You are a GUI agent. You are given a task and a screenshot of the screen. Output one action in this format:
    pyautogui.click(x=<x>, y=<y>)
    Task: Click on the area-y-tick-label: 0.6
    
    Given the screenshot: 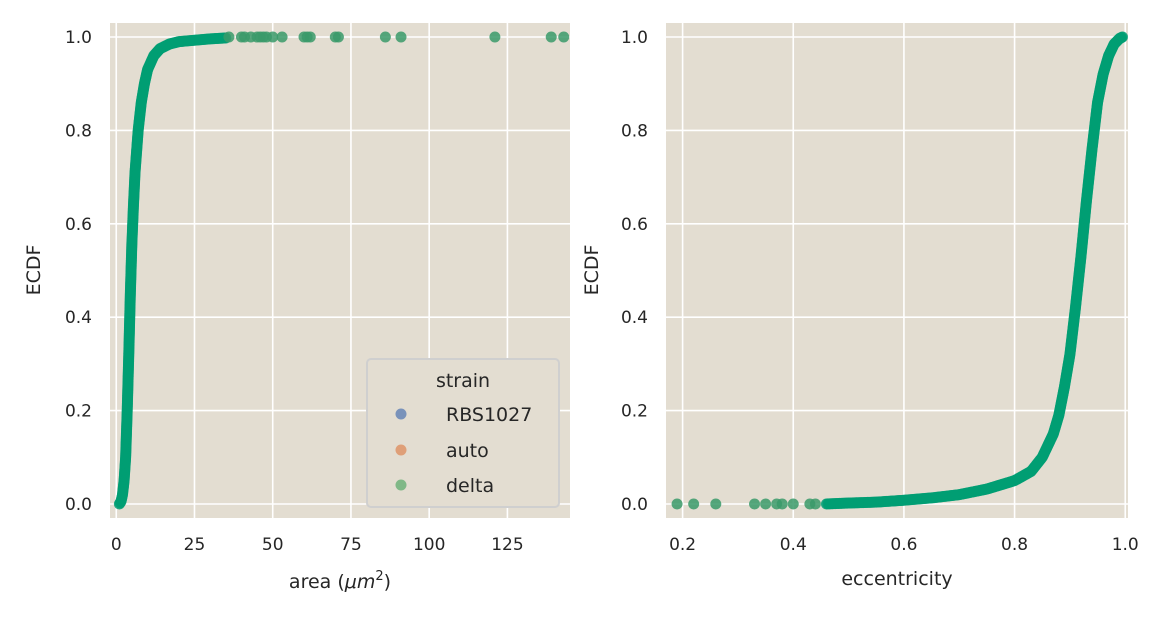 What is the action you would take?
    pyautogui.click(x=78, y=225)
    